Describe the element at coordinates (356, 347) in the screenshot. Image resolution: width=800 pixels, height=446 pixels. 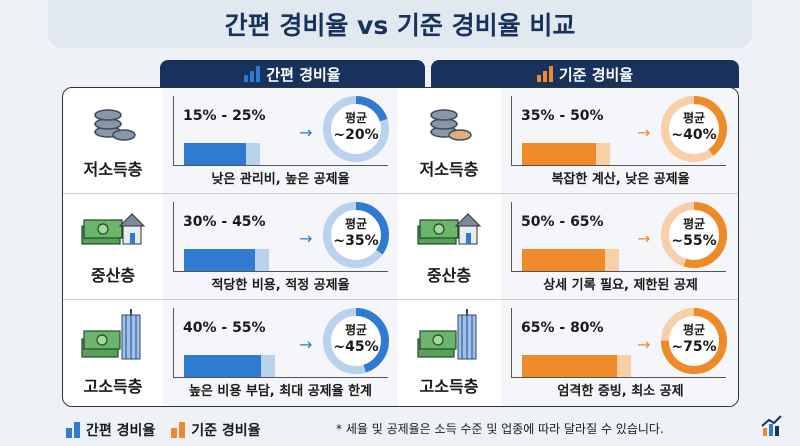
I see `average-value: ~45%` at that location.